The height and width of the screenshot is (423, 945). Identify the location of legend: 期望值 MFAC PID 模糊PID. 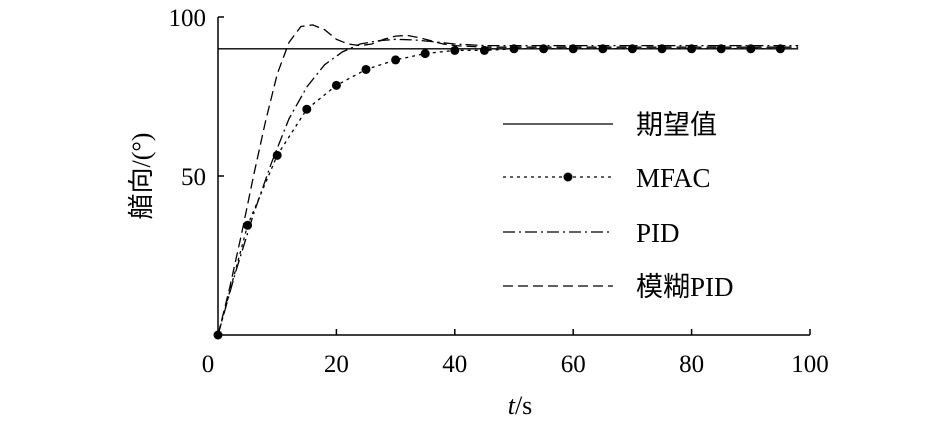
(618, 206).